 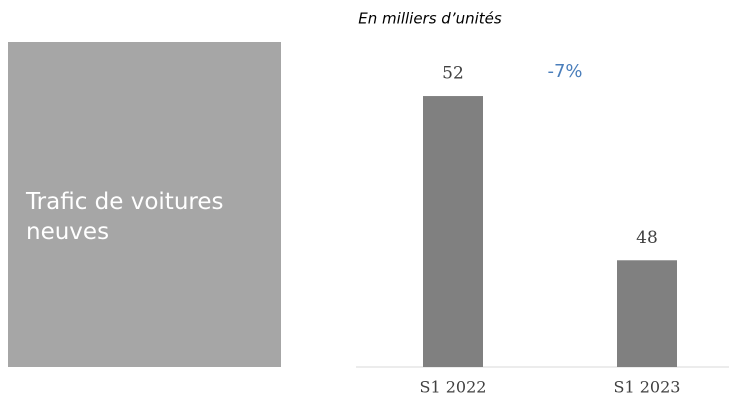 What do you see at coordinates (453, 387) in the screenshot?
I see `x-tick-label: S1 2022` at bounding box center [453, 387].